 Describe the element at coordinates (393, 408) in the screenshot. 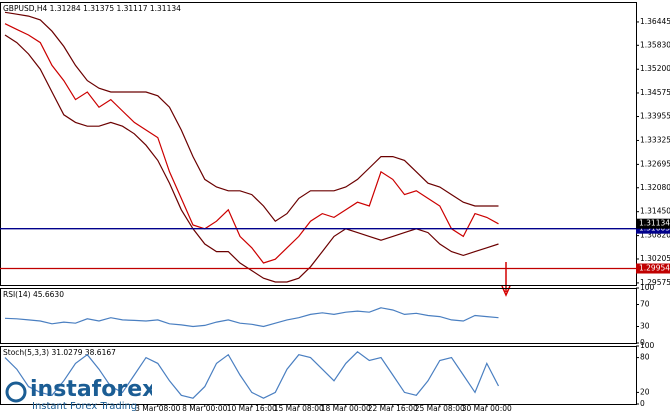

I see `x-tick-label: 22 Mar 16:00` at that location.